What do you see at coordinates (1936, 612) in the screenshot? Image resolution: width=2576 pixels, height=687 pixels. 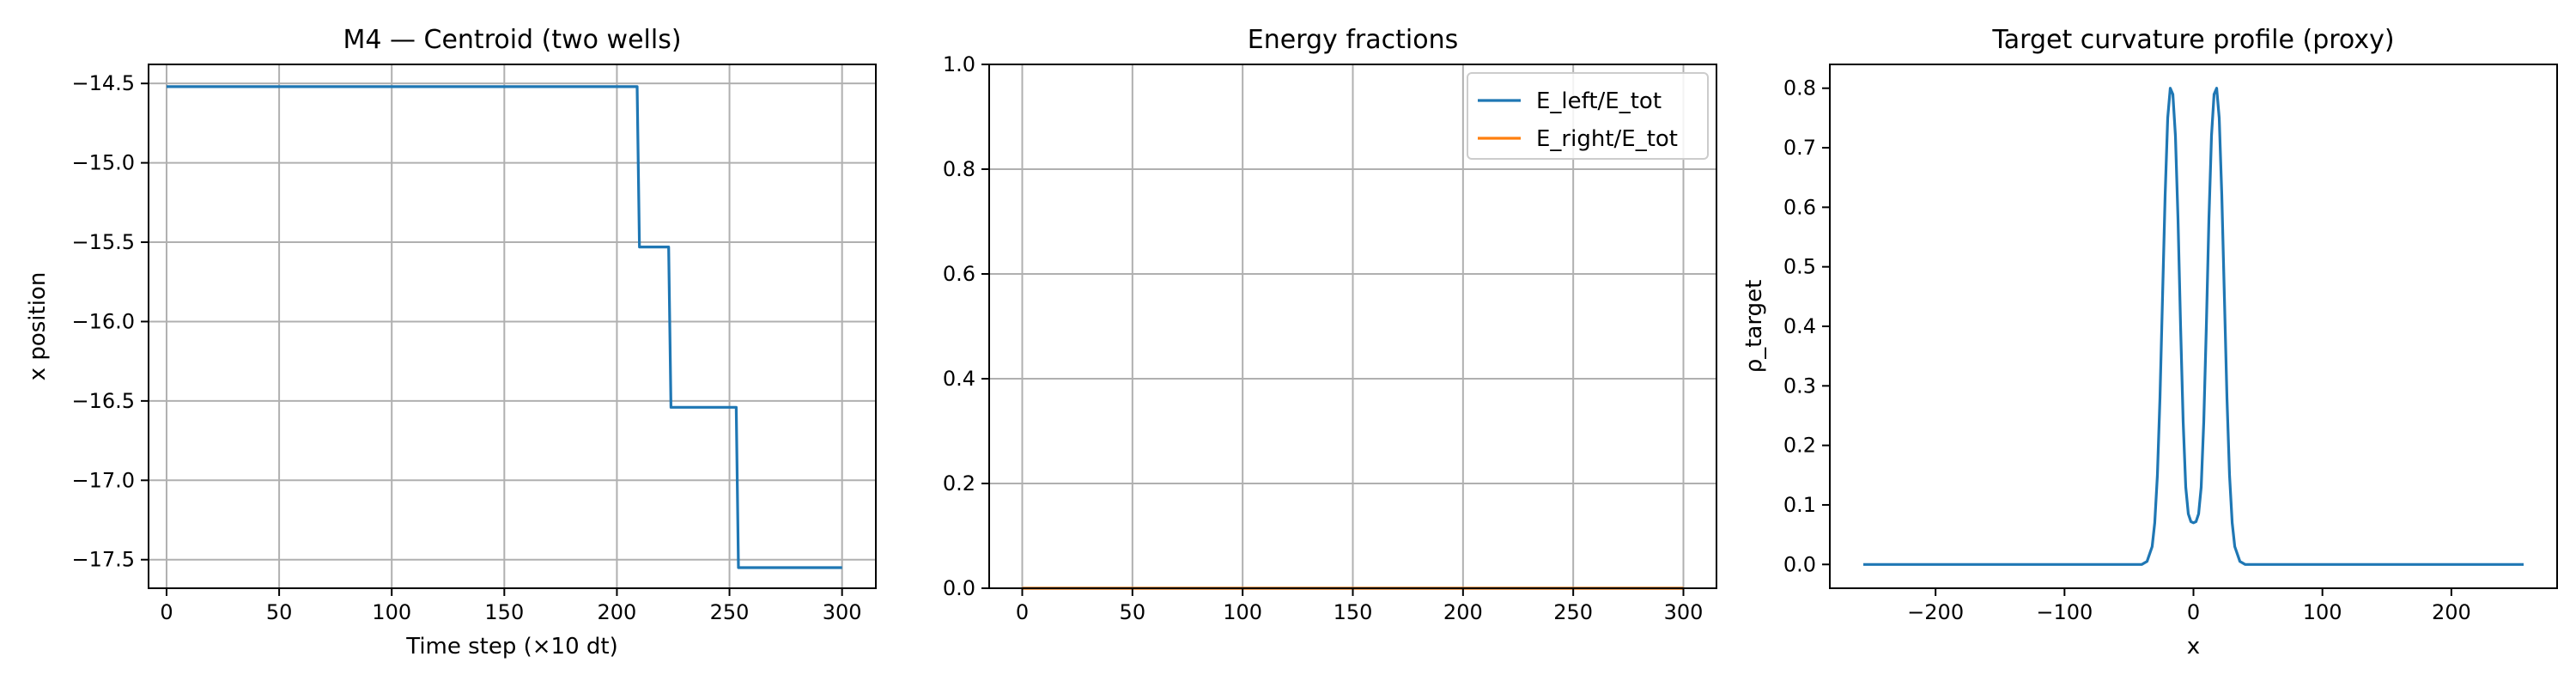 I see `x-tick-label: −200` at bounding box center [1936, 612].